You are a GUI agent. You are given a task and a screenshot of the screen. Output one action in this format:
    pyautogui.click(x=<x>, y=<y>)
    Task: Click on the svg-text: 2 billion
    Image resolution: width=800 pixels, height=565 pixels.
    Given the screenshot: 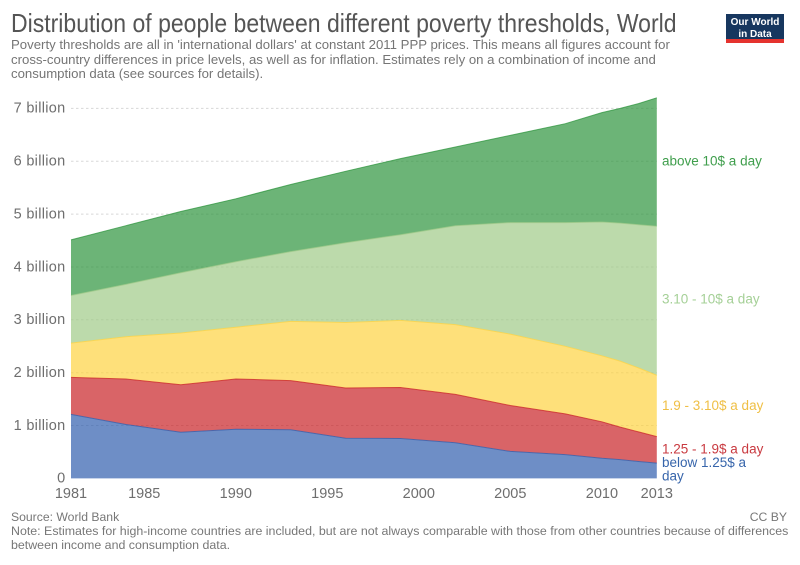 What is the action you would take?
    pyautogui.click(x=40, y=373)
    